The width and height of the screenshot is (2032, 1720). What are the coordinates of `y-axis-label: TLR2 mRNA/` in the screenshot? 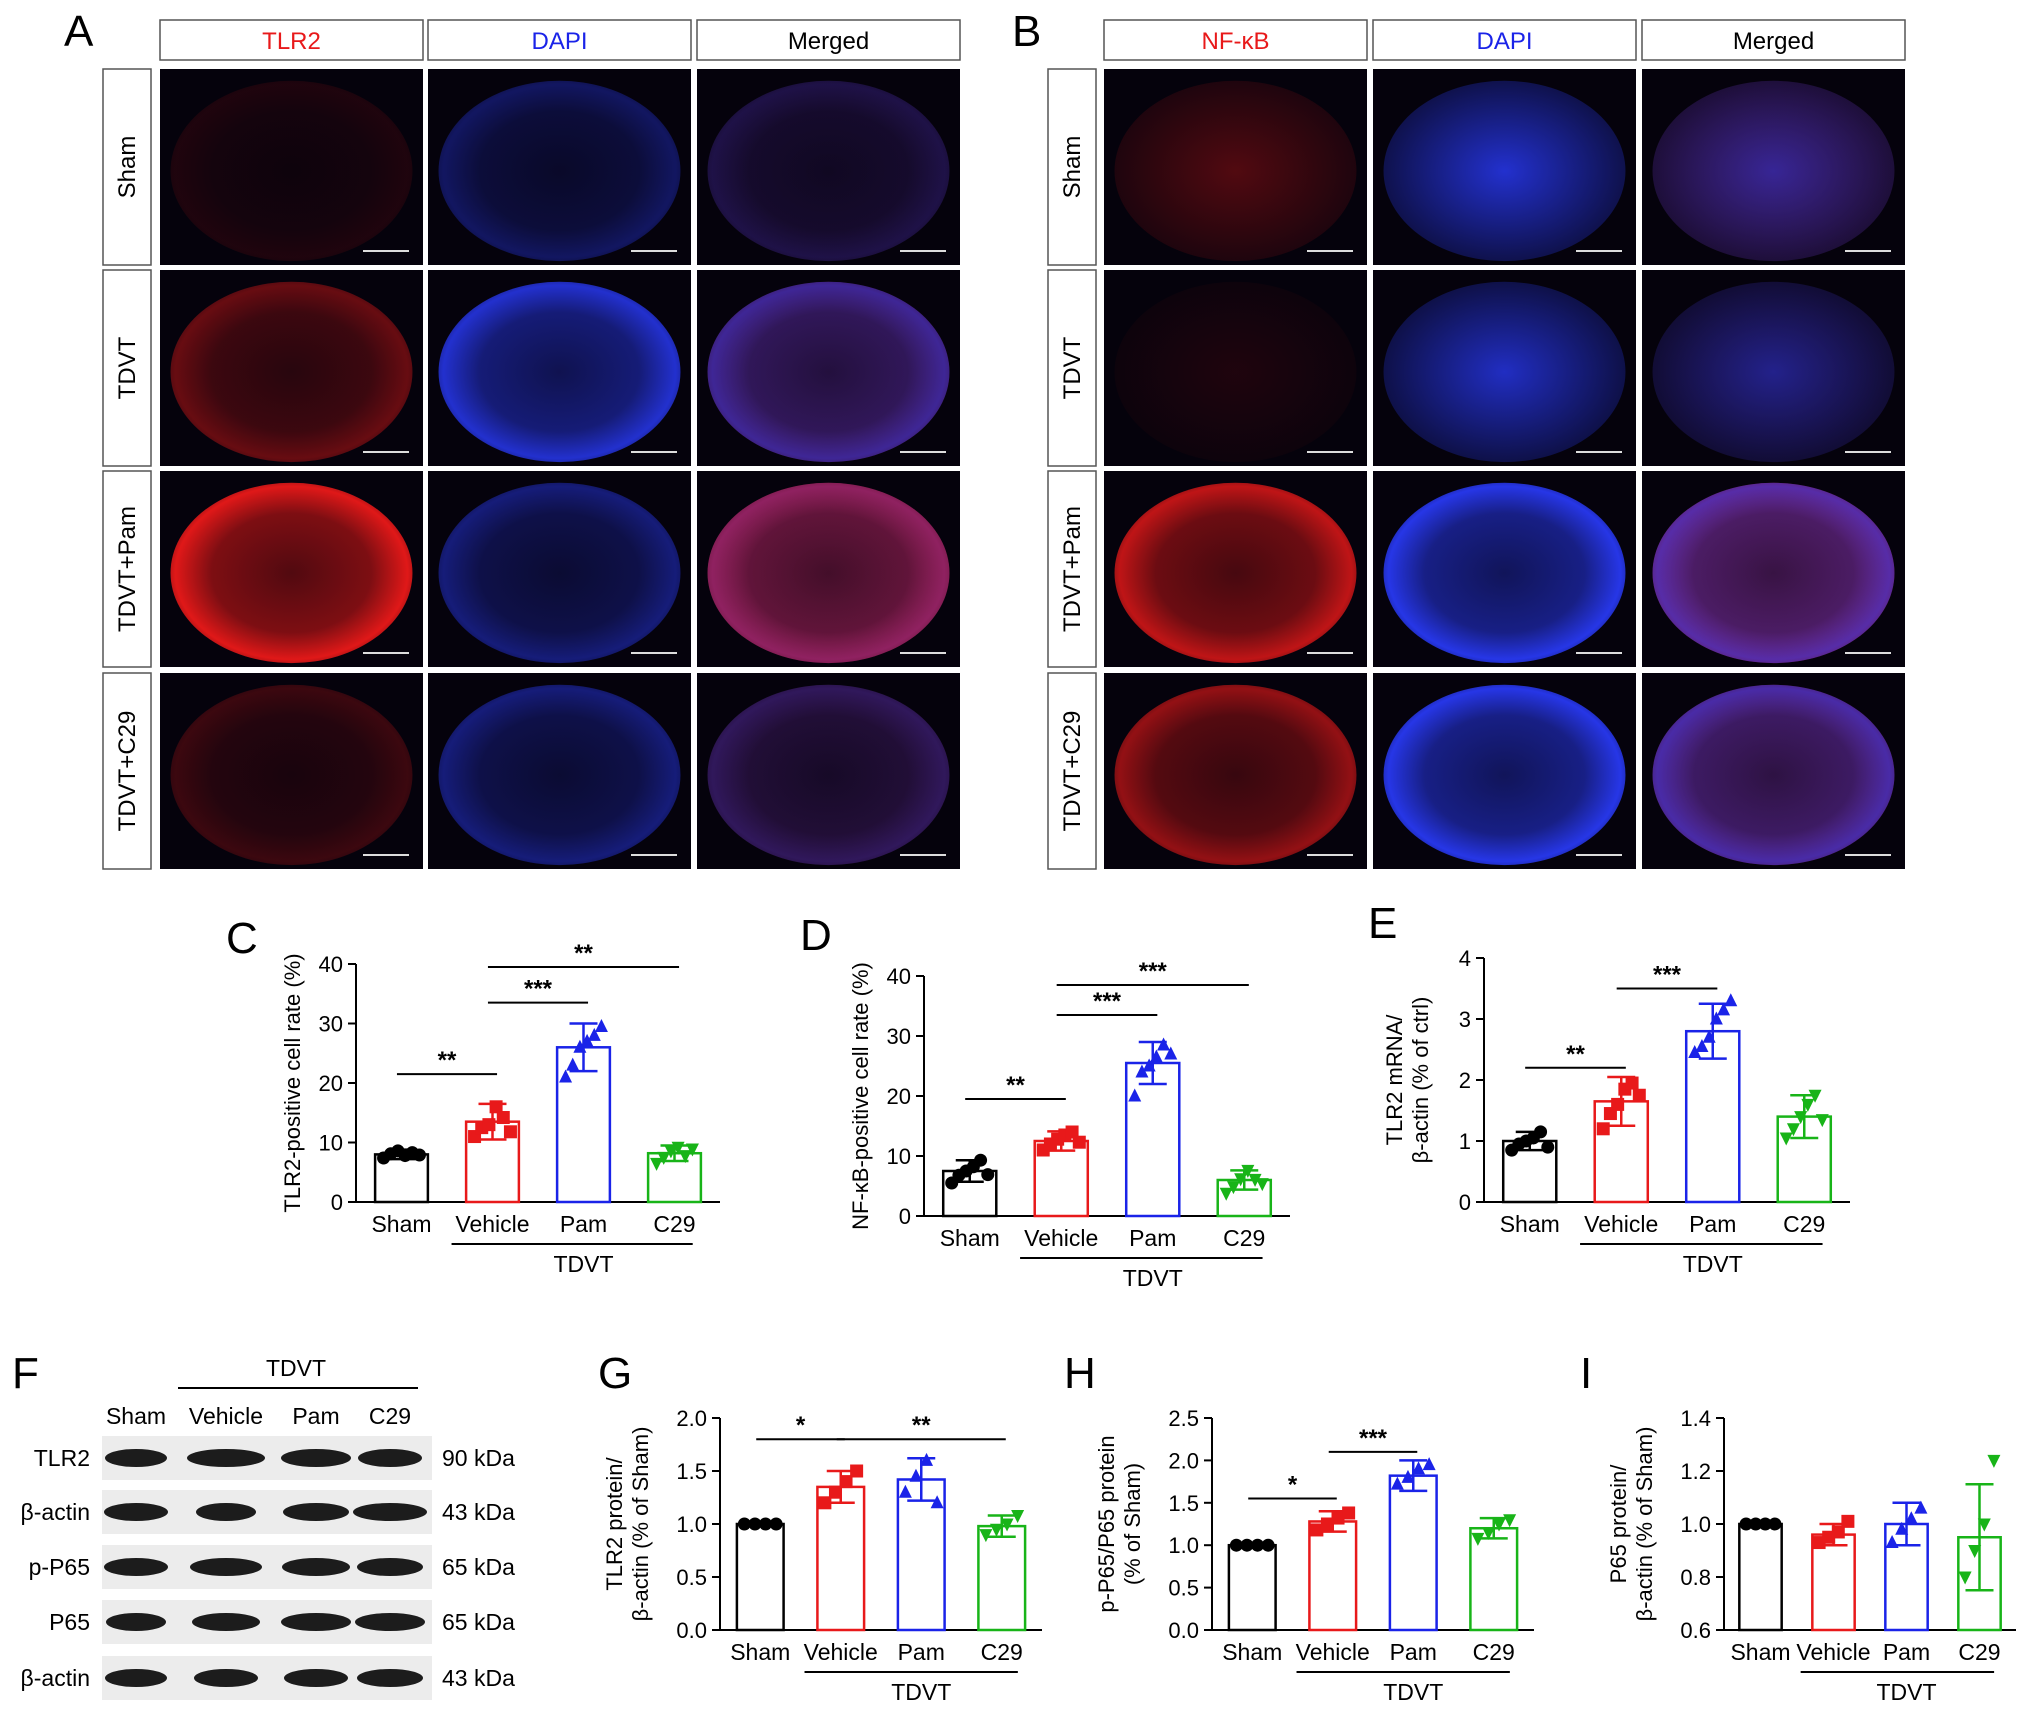 It's located at (1394, 1080).